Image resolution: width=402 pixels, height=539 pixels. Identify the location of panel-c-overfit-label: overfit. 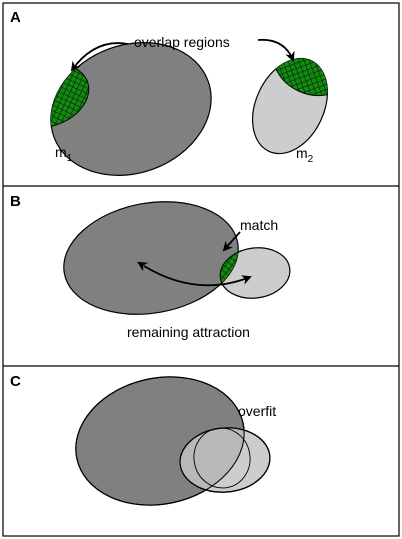
(257, 411).